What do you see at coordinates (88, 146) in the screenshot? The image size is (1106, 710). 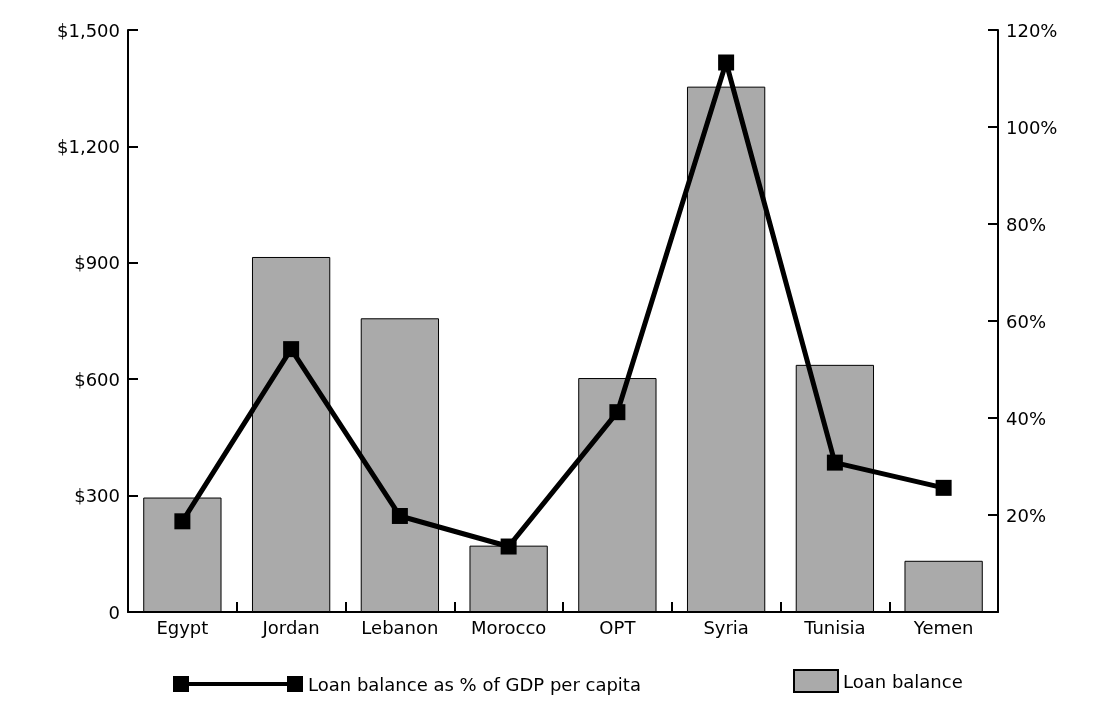 I see `y-tick-label: $1,200` at bounding box center [88, 146].